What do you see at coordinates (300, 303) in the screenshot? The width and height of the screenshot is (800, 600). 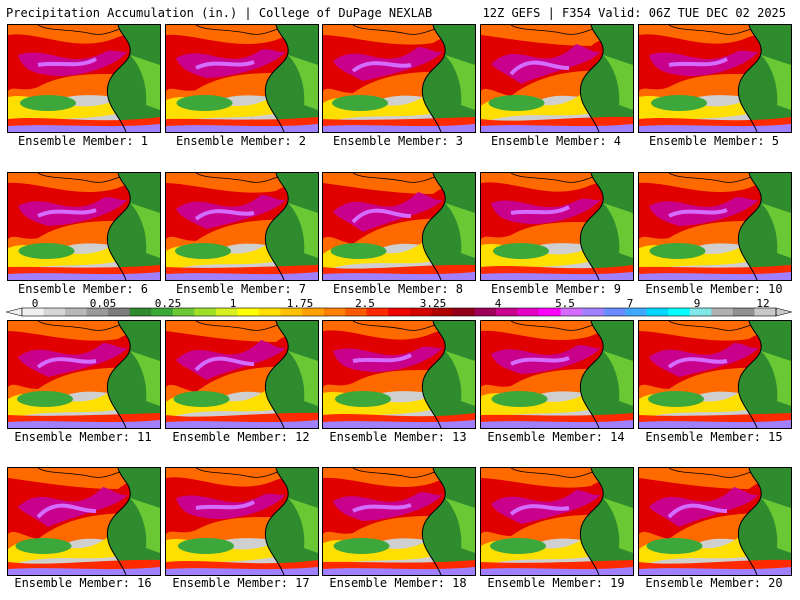 I see `colorbar-tick-label: 1.75` at bounding box center [300, 303].